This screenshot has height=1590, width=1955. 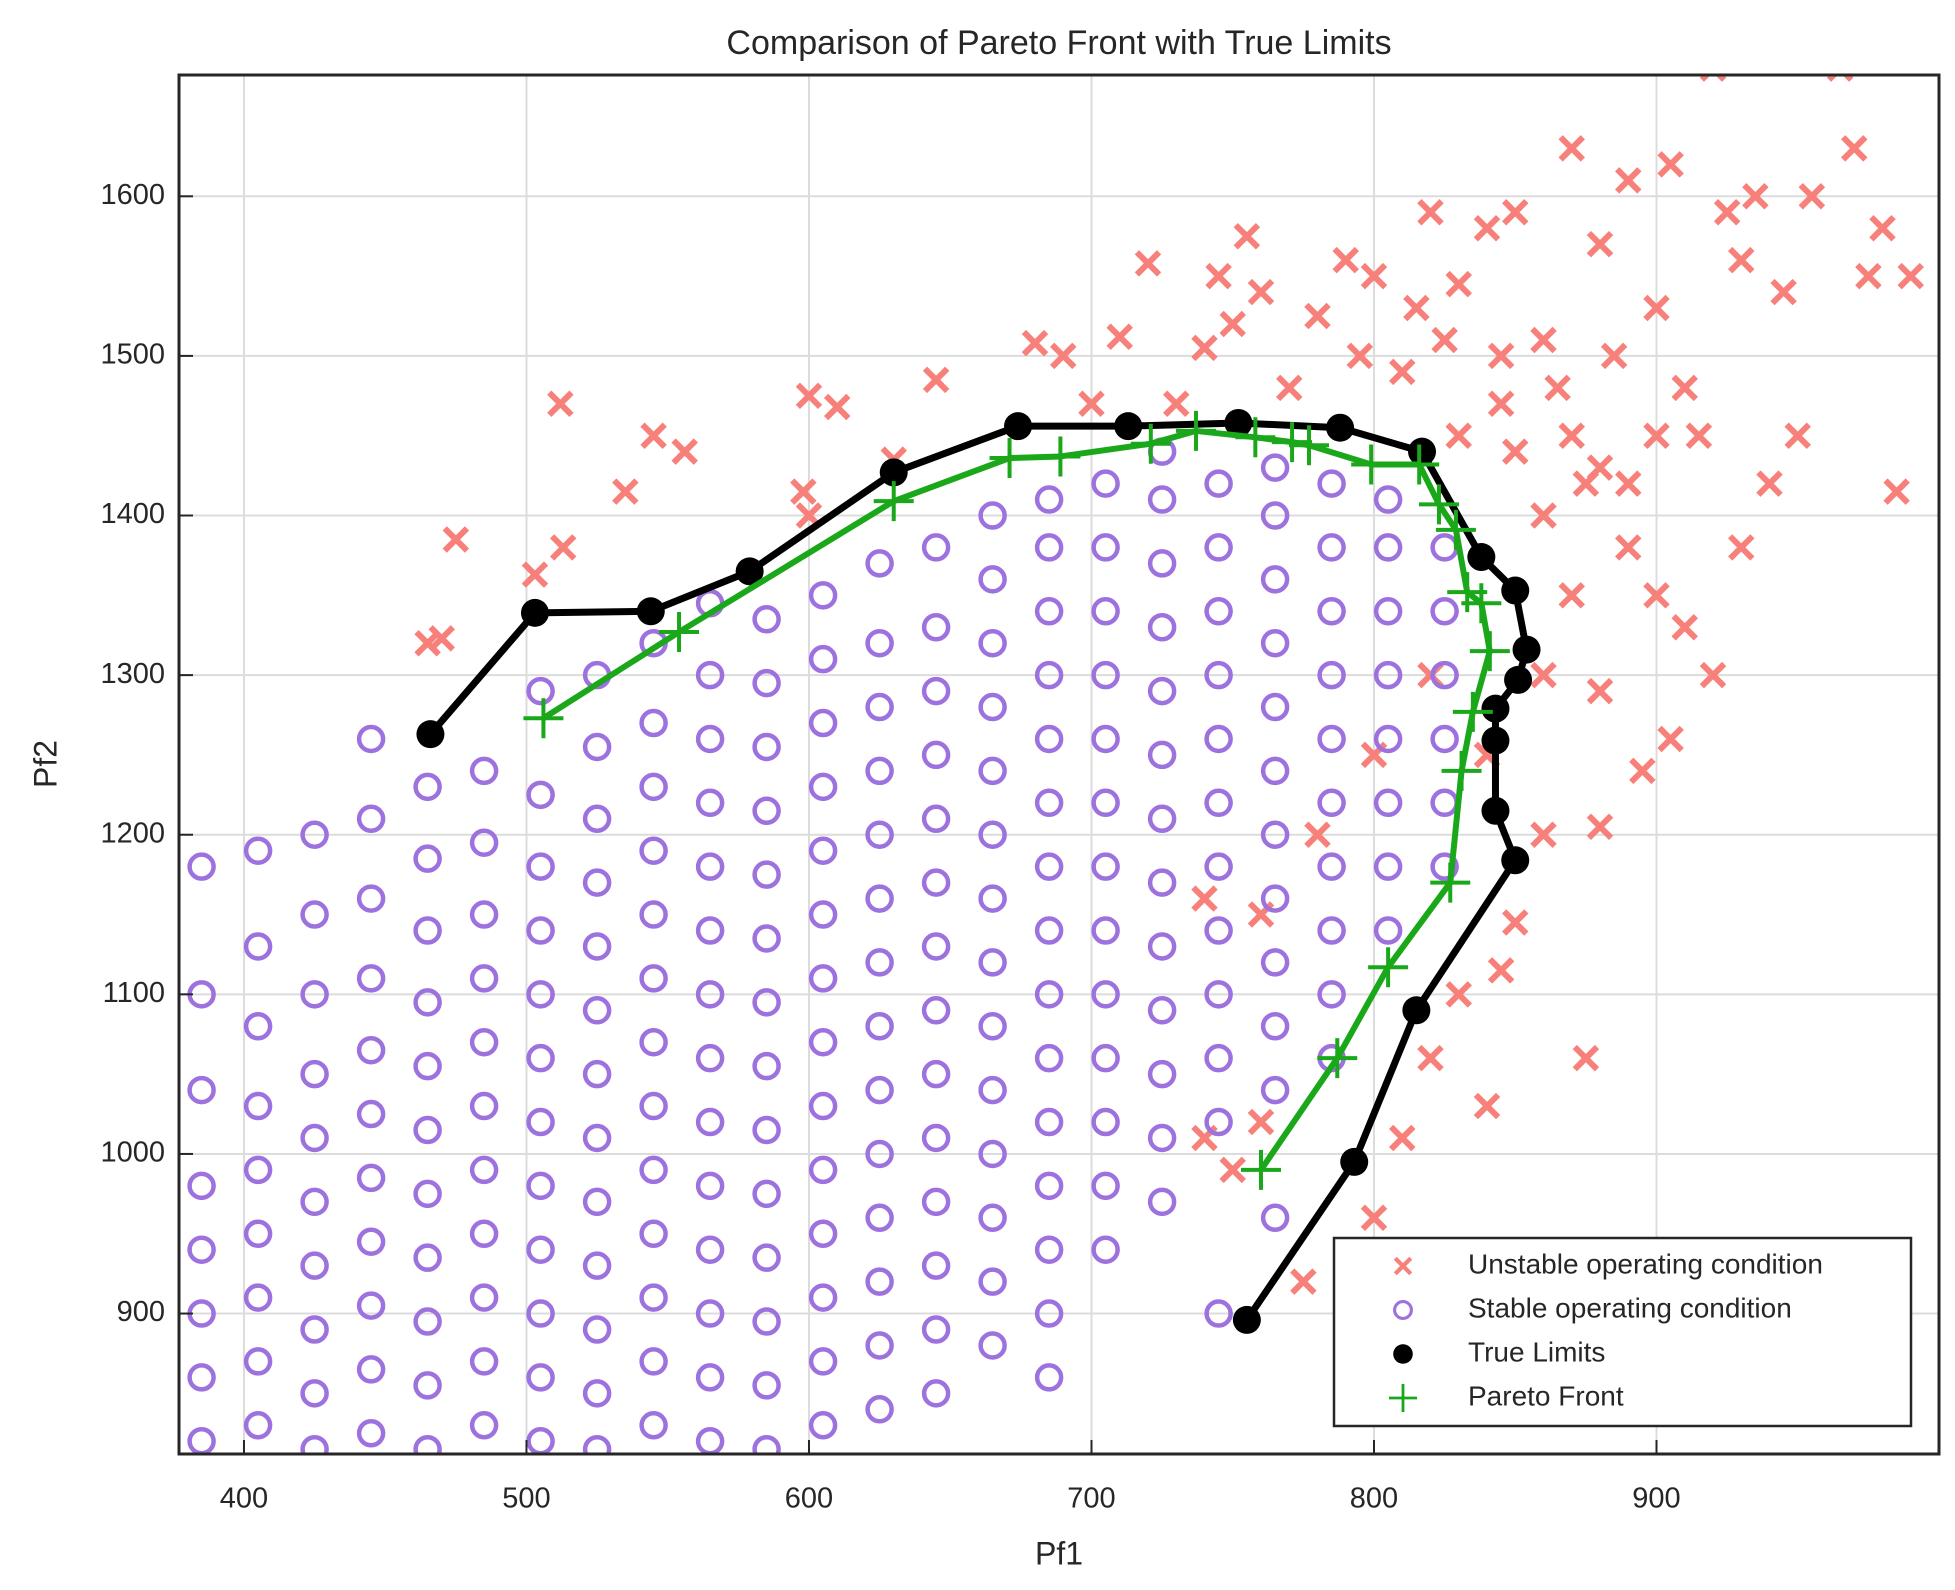 I want to click on legend-marker, so click(x=1403, y=1354).